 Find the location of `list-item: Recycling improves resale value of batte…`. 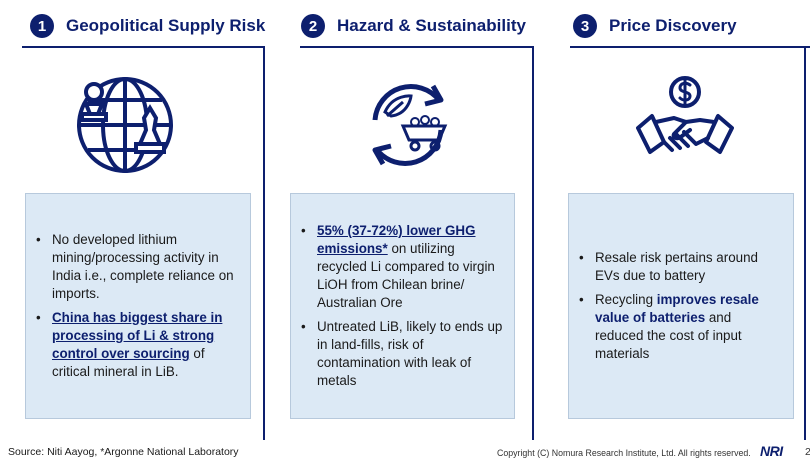

list-item: Recycling improves resale value of batte… is located at coordinates (681, 327).